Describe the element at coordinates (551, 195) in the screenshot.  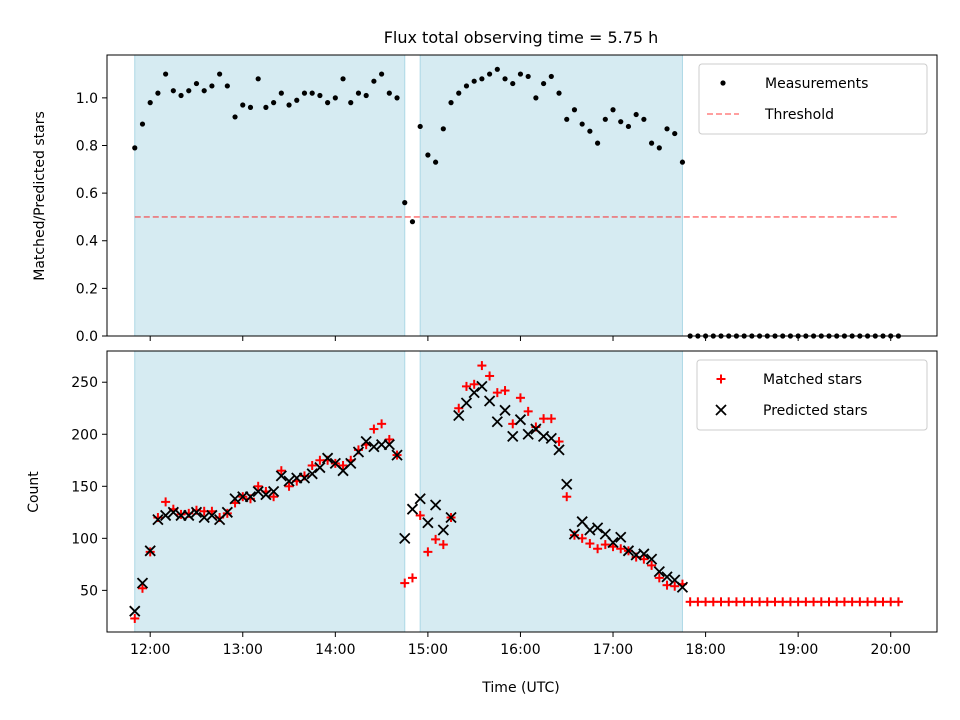
I see `shaded-interval` at that location.